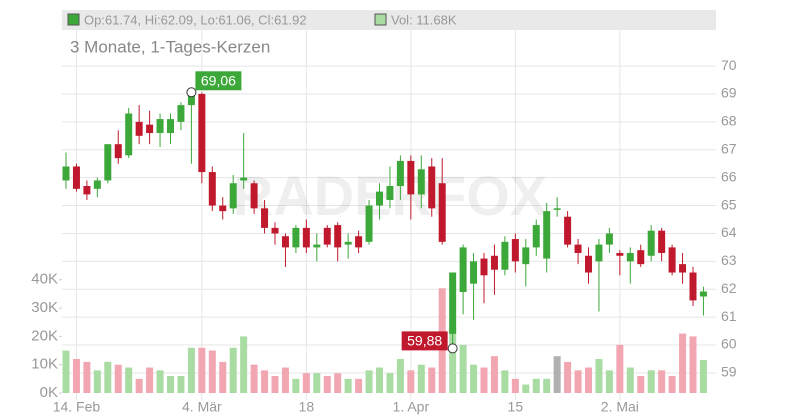  I want to click on y-tick-label: 61, so click(729, 316).